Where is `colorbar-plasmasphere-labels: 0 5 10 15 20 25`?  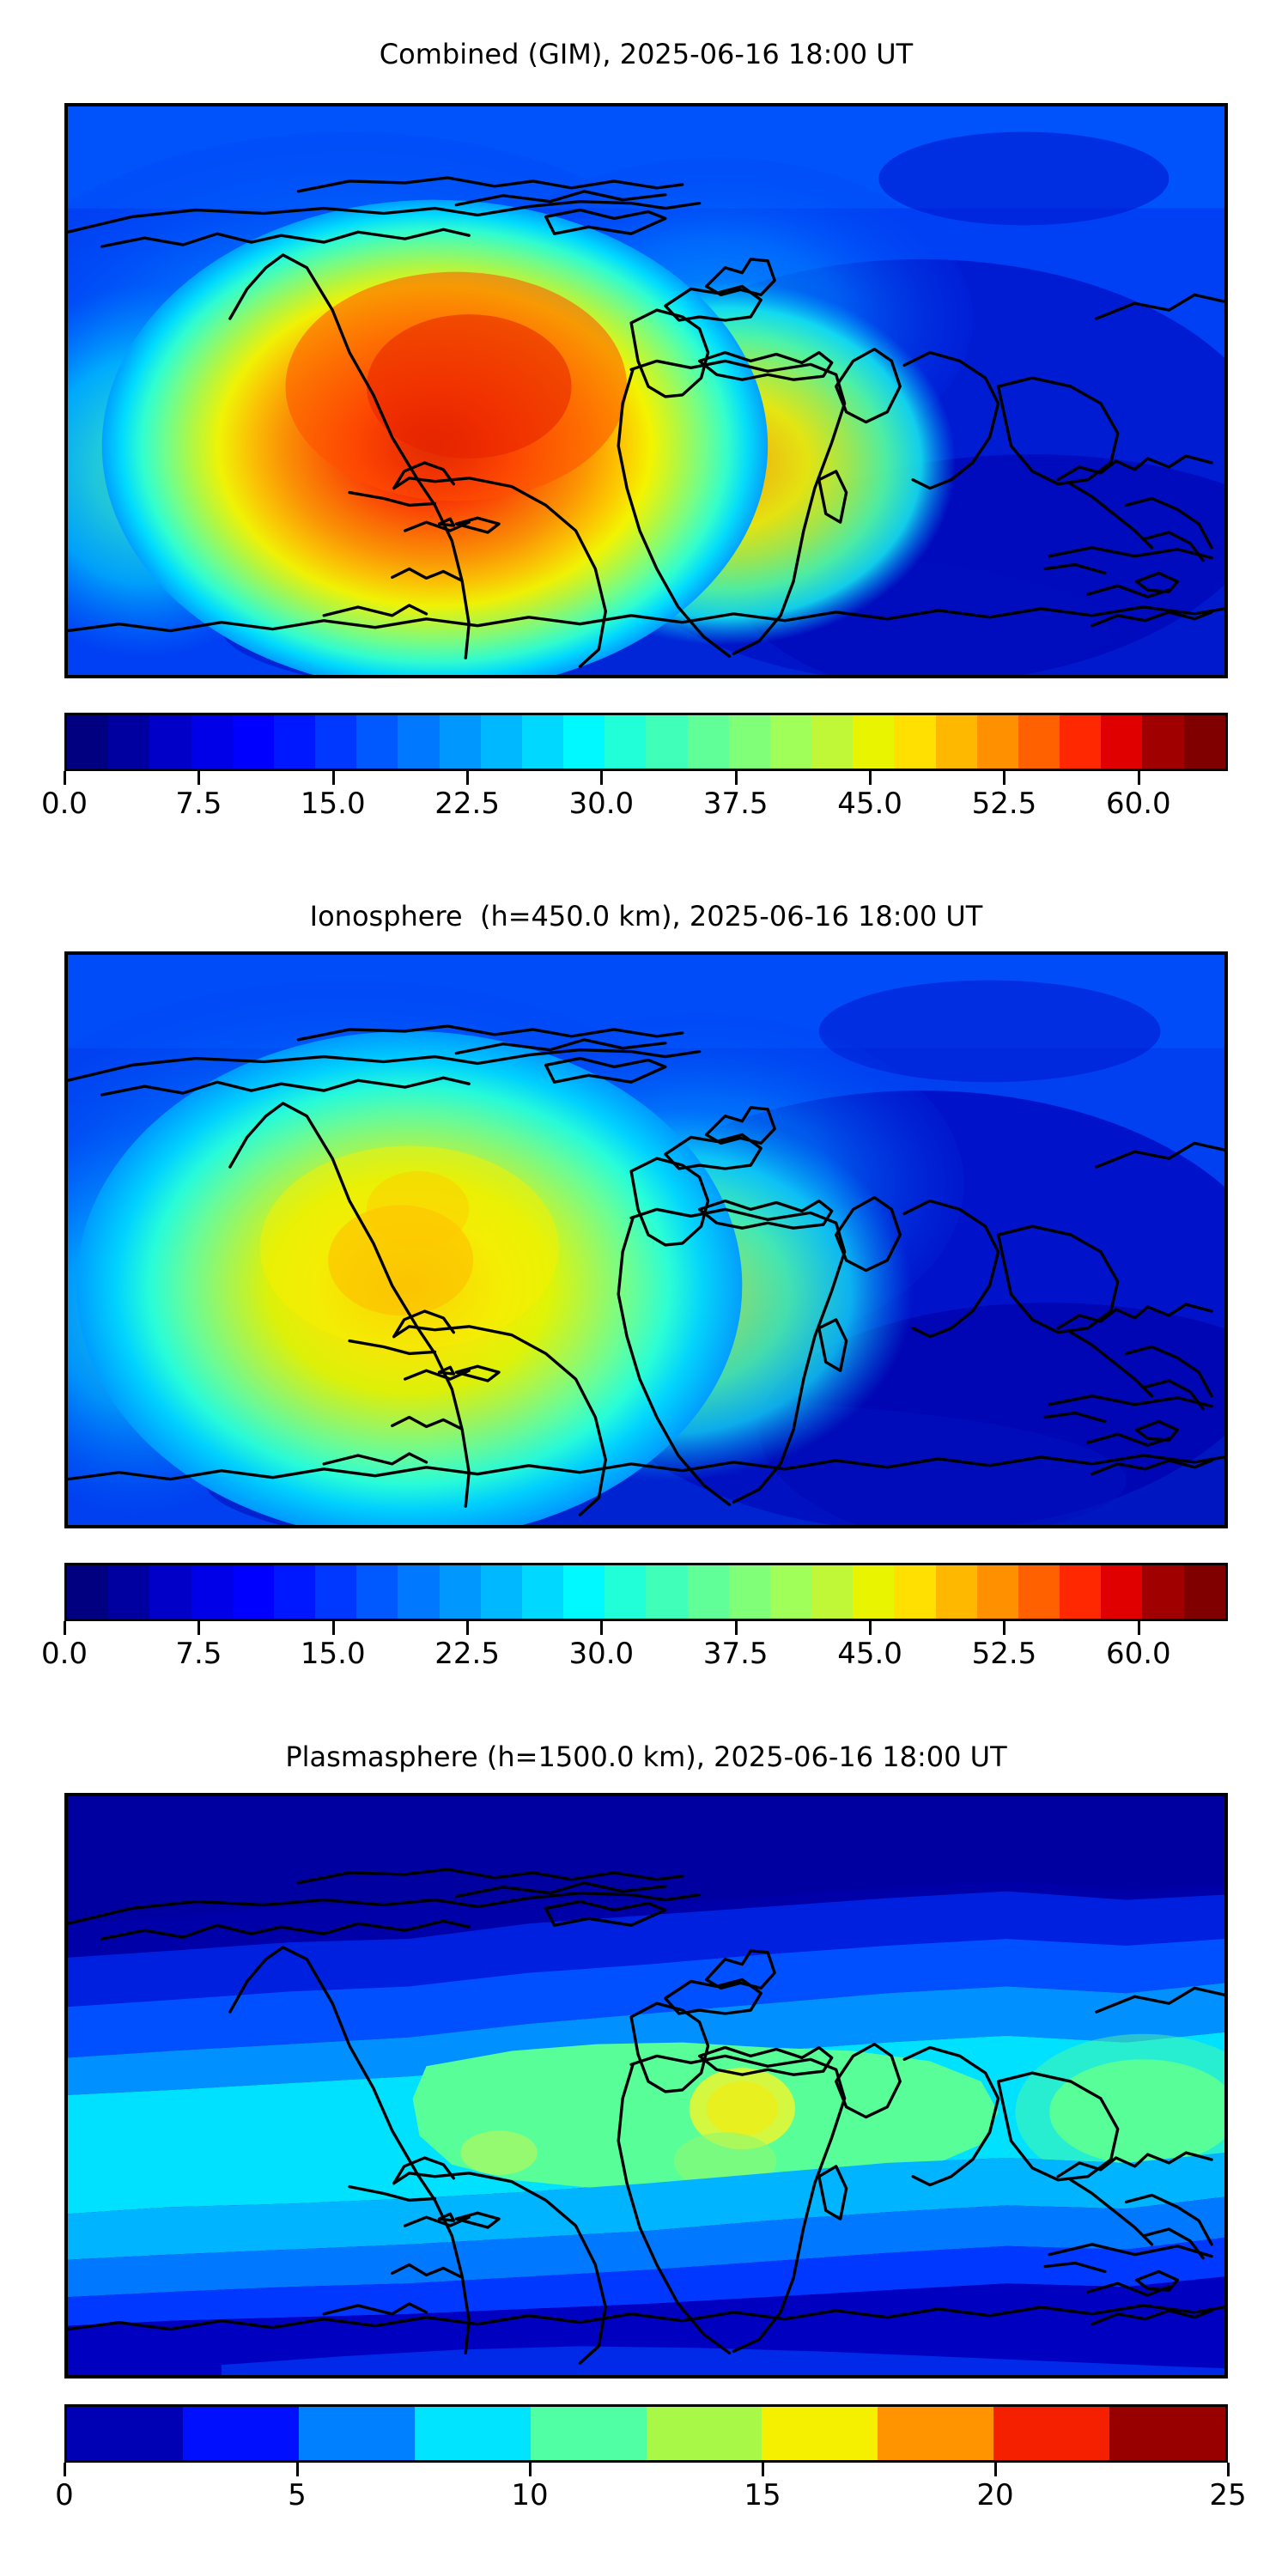 colorbar-plasmasphere-labels: 0 5 10 15 20 25 is located at coordinates (651, 2498).